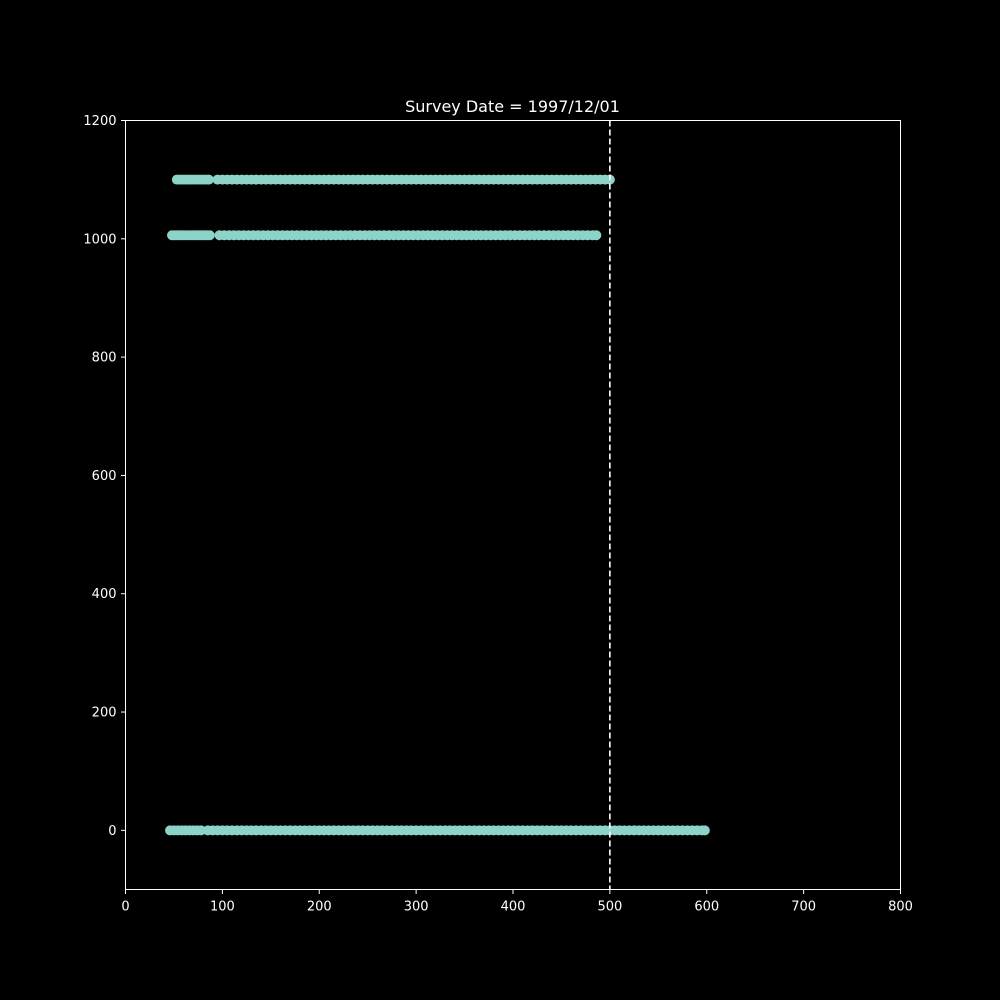  I want to click on x-tick-label: 500, so click(609, 907).